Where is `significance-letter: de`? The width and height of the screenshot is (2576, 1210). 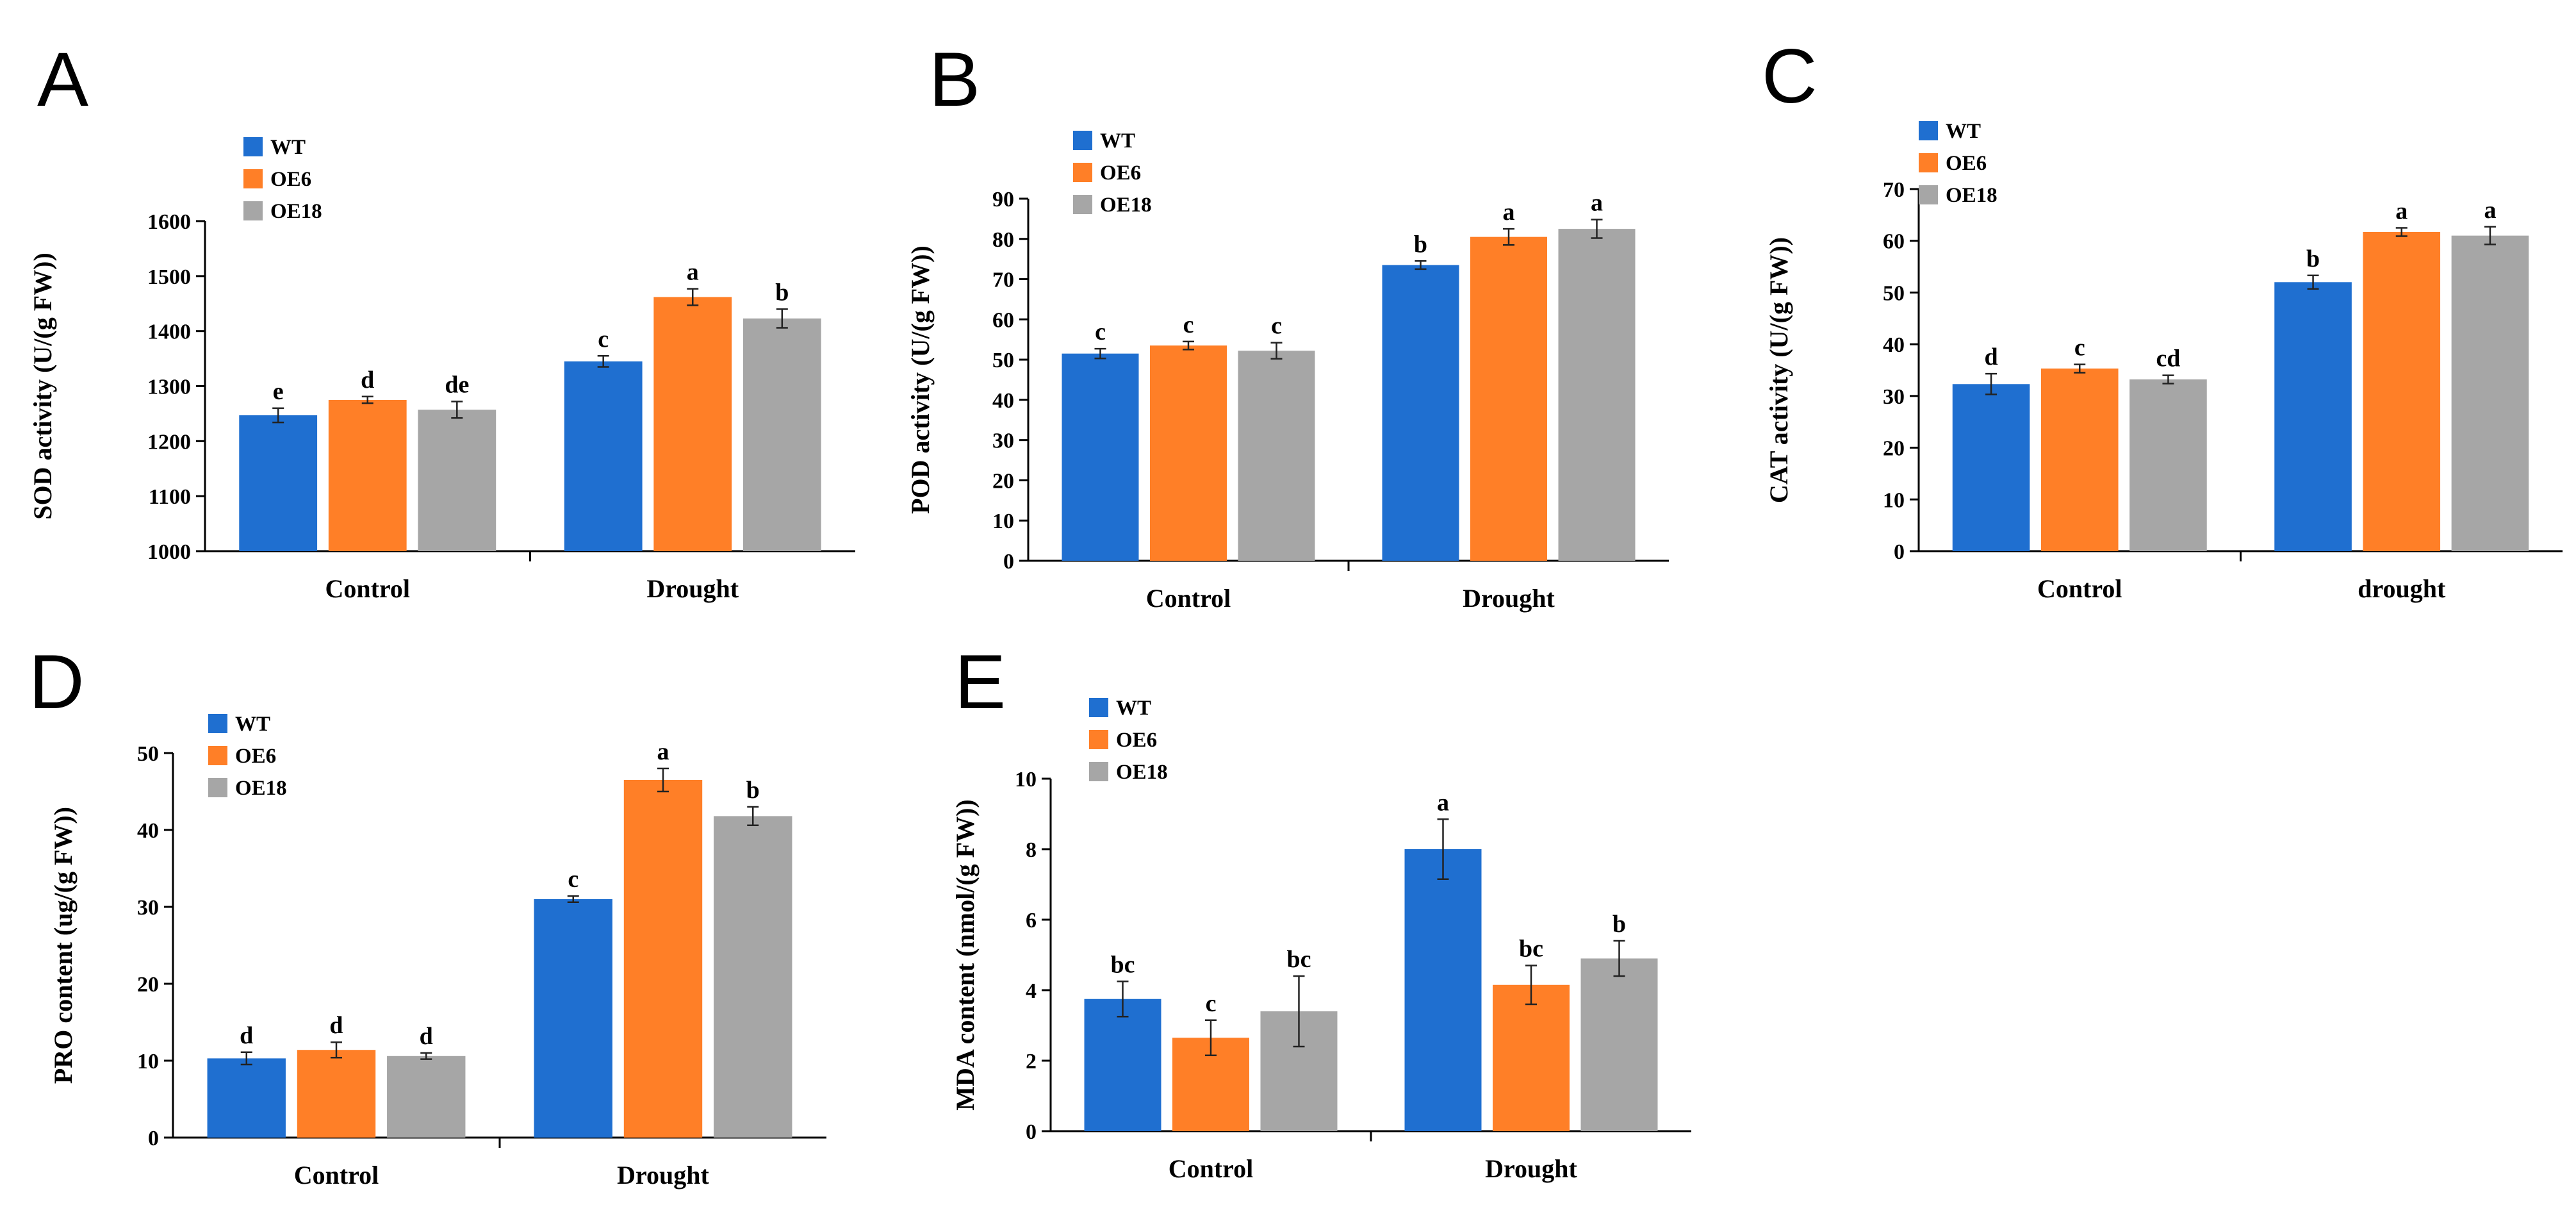
significance-letter: de is located at coordinates (457, 385).